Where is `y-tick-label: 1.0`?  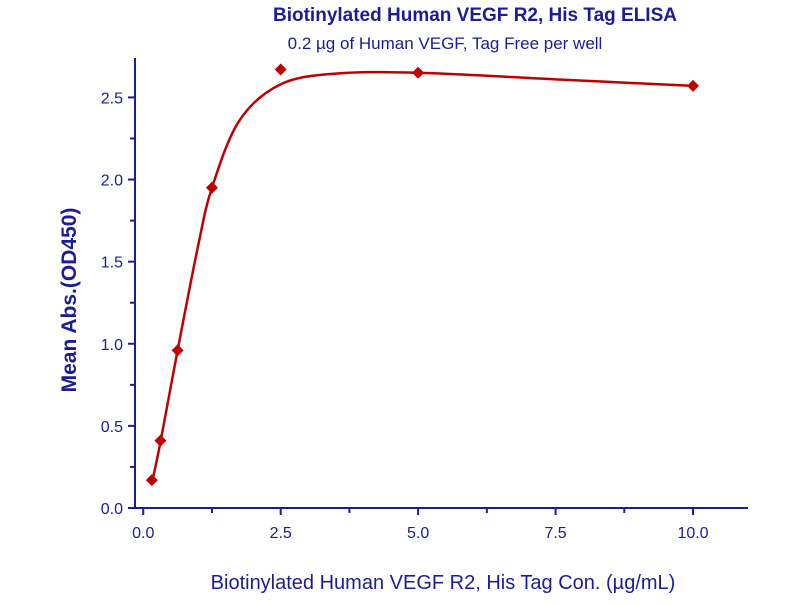 y-tick-label: 1.0 is located at coordinates (112, 345).